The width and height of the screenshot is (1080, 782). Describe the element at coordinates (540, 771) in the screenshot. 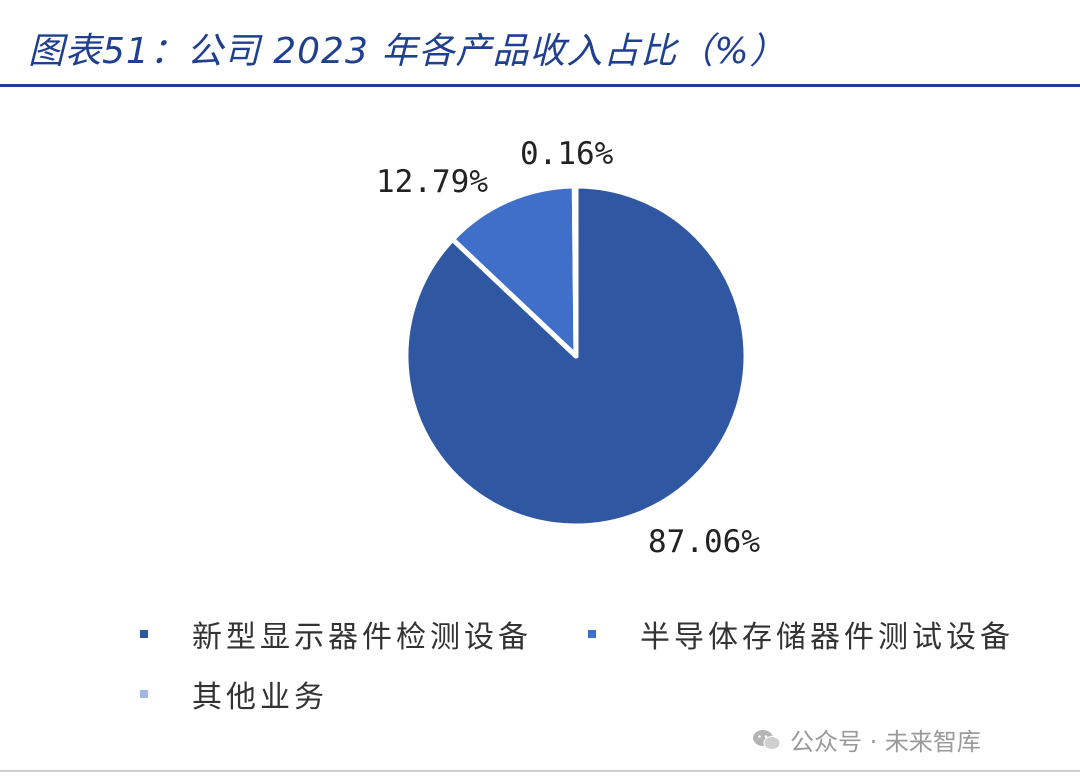

I see `bottom-divider` at that location.